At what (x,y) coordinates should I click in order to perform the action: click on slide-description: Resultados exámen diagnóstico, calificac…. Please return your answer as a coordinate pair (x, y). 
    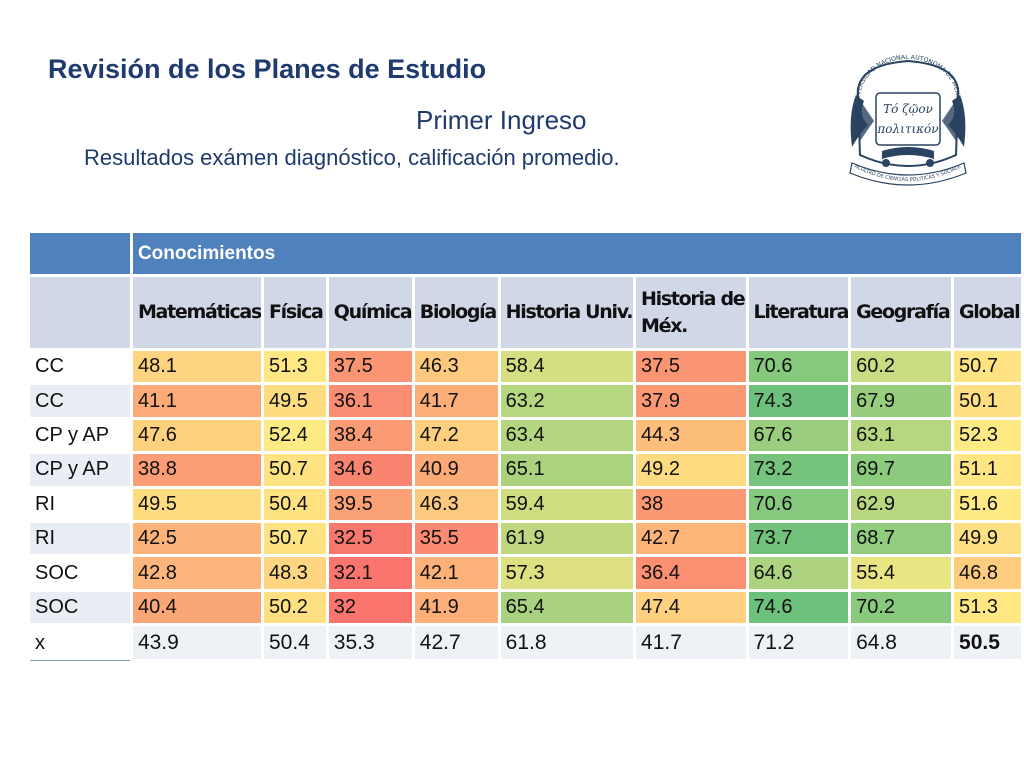
    Looking at the image, I should click on (352, 157).